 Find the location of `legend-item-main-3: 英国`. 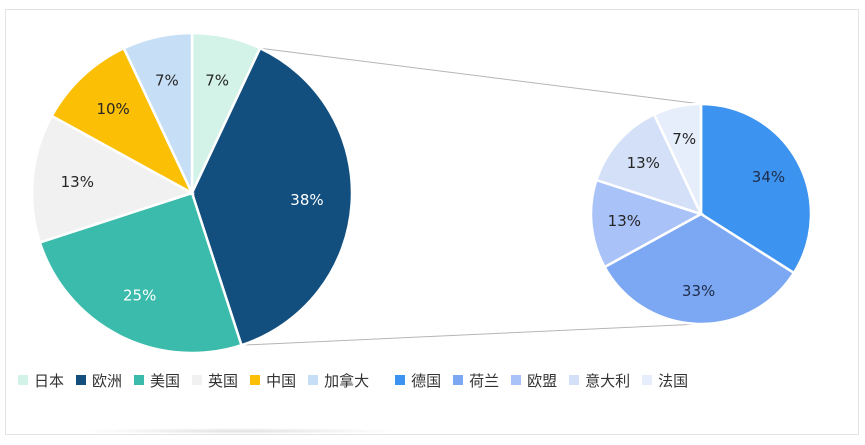

legend-item-main-3: 英国 is located at coordinates (215, 380).